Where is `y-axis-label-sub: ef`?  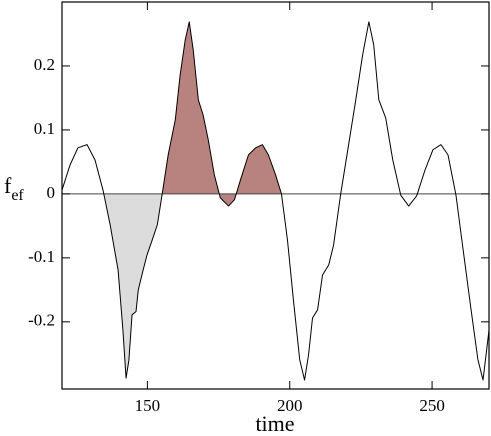 y-axis-label-sub: ef is located at coordinates (17, 195).